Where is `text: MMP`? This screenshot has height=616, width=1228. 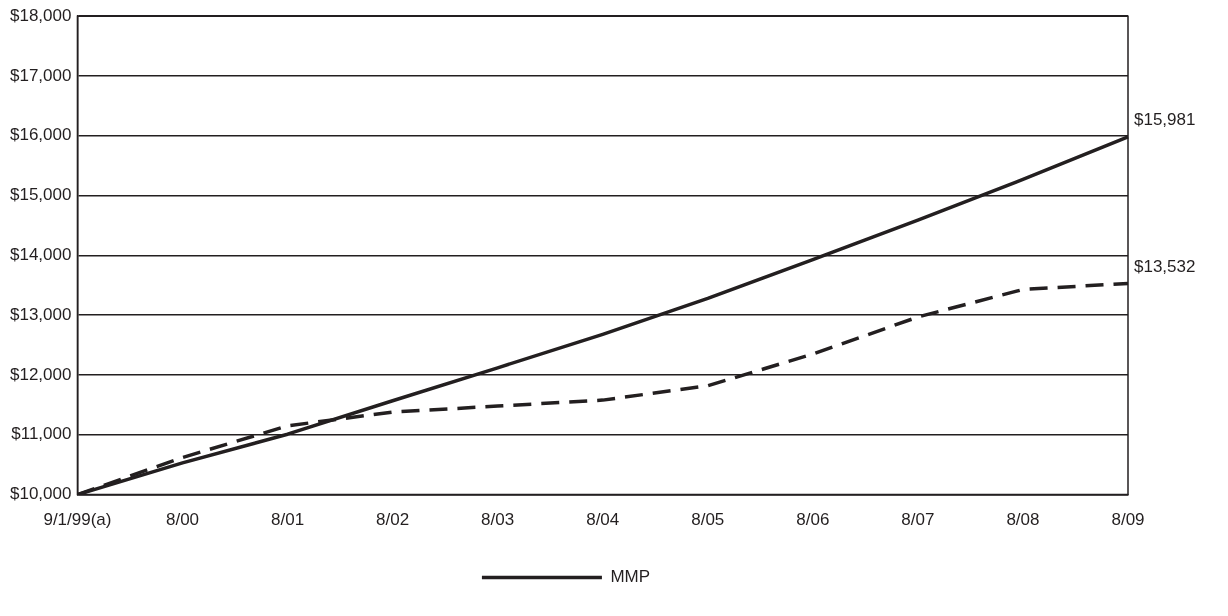 text: MMP is located at coordinates (630, 577).